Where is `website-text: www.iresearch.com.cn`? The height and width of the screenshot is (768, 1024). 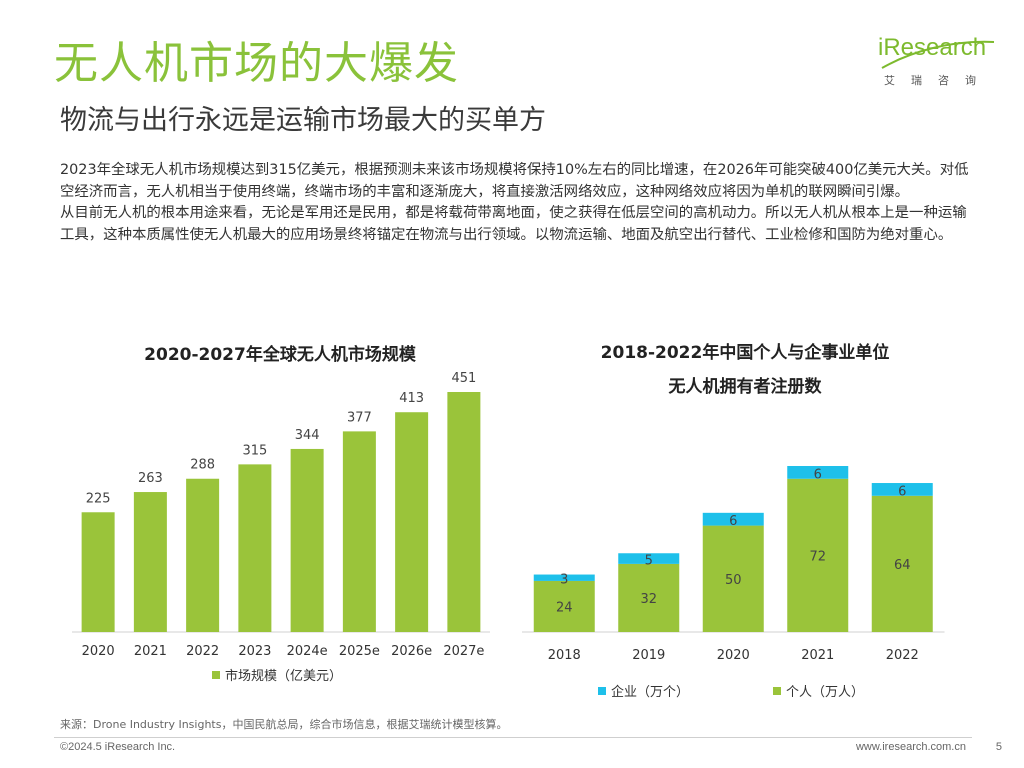 website-text: www.iresearch.com.cn is located at coordinates (910, 747).